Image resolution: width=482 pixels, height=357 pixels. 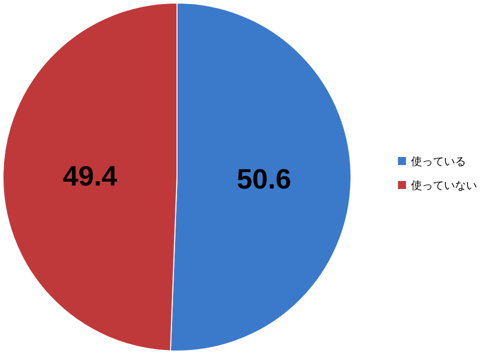 What do you see at coordinates (90, 176) in the screenshot?
I see `data-label: 49.4` at bounding box center [90, 176].